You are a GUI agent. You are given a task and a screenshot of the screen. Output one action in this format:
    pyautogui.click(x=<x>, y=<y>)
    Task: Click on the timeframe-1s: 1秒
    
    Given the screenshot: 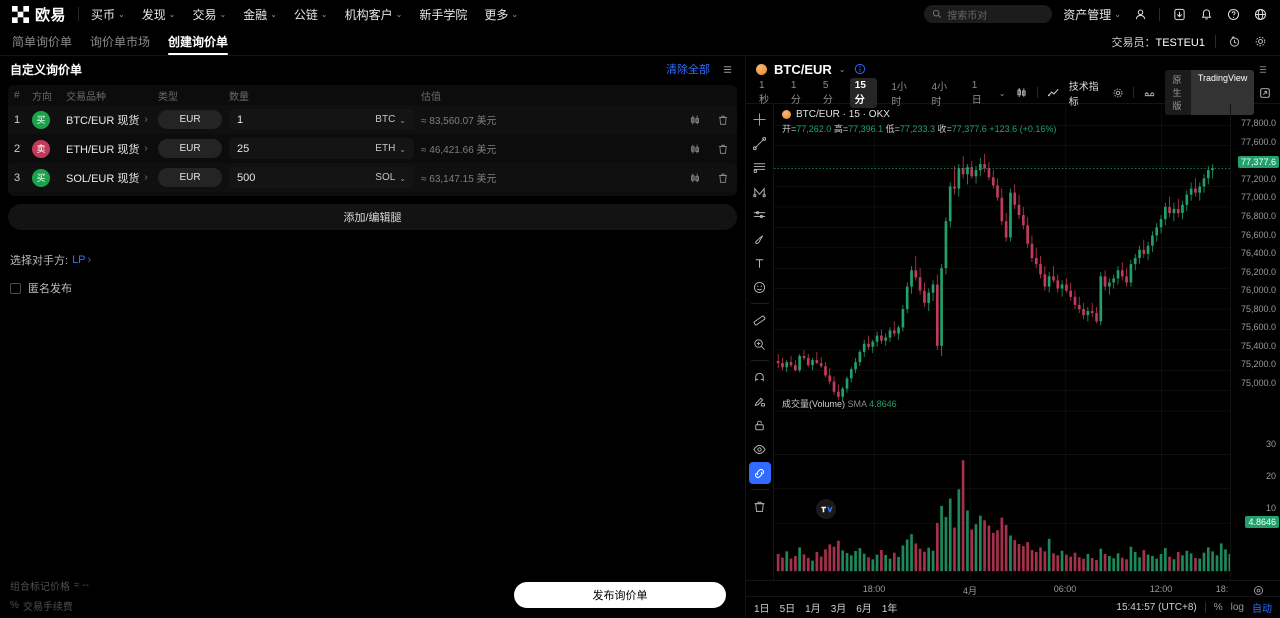 What is the action you would take?
    pyautogui.click(x=764, y=92)
    